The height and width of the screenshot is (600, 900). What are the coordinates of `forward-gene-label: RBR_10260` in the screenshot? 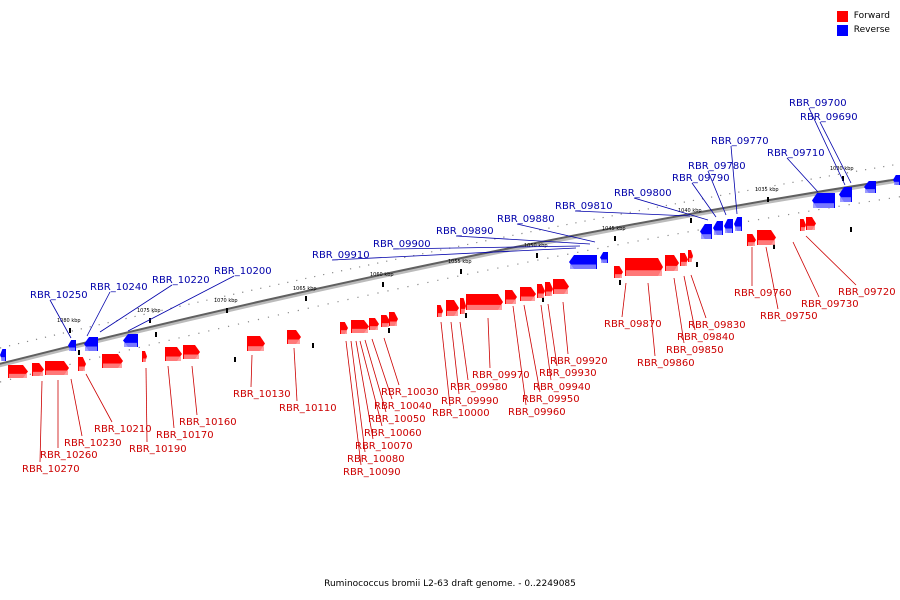 It's located at (69, 455).